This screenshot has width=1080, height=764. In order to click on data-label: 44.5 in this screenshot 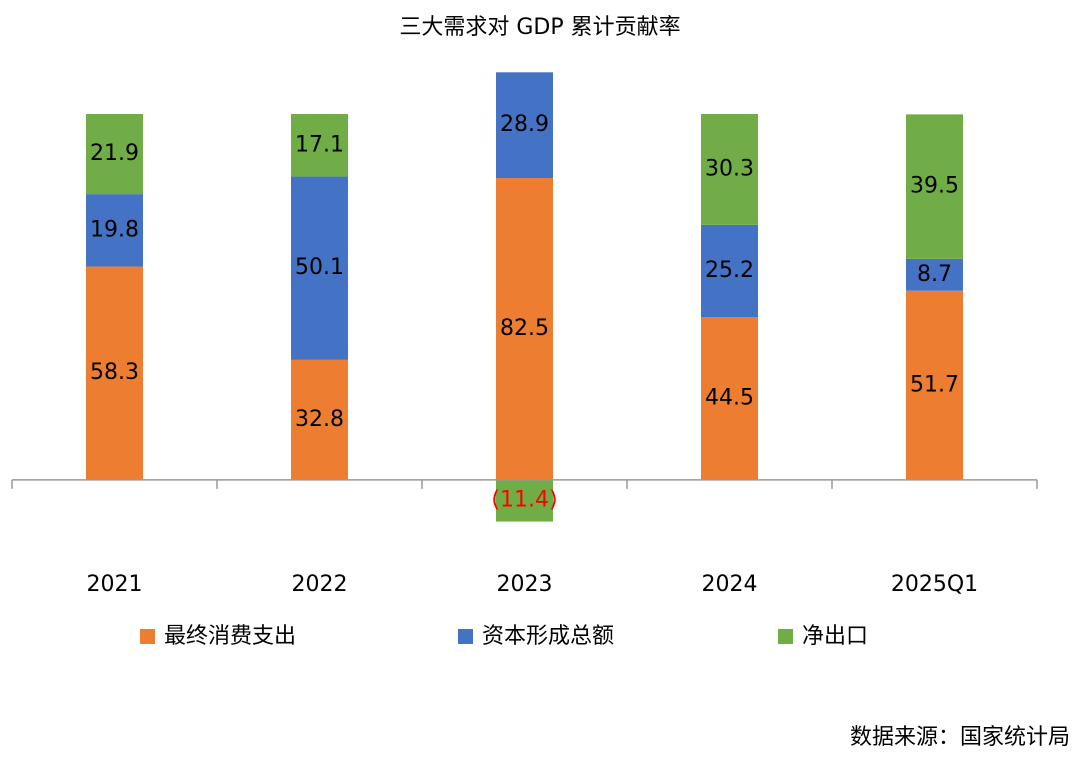, I will do `click(729, 397)`.